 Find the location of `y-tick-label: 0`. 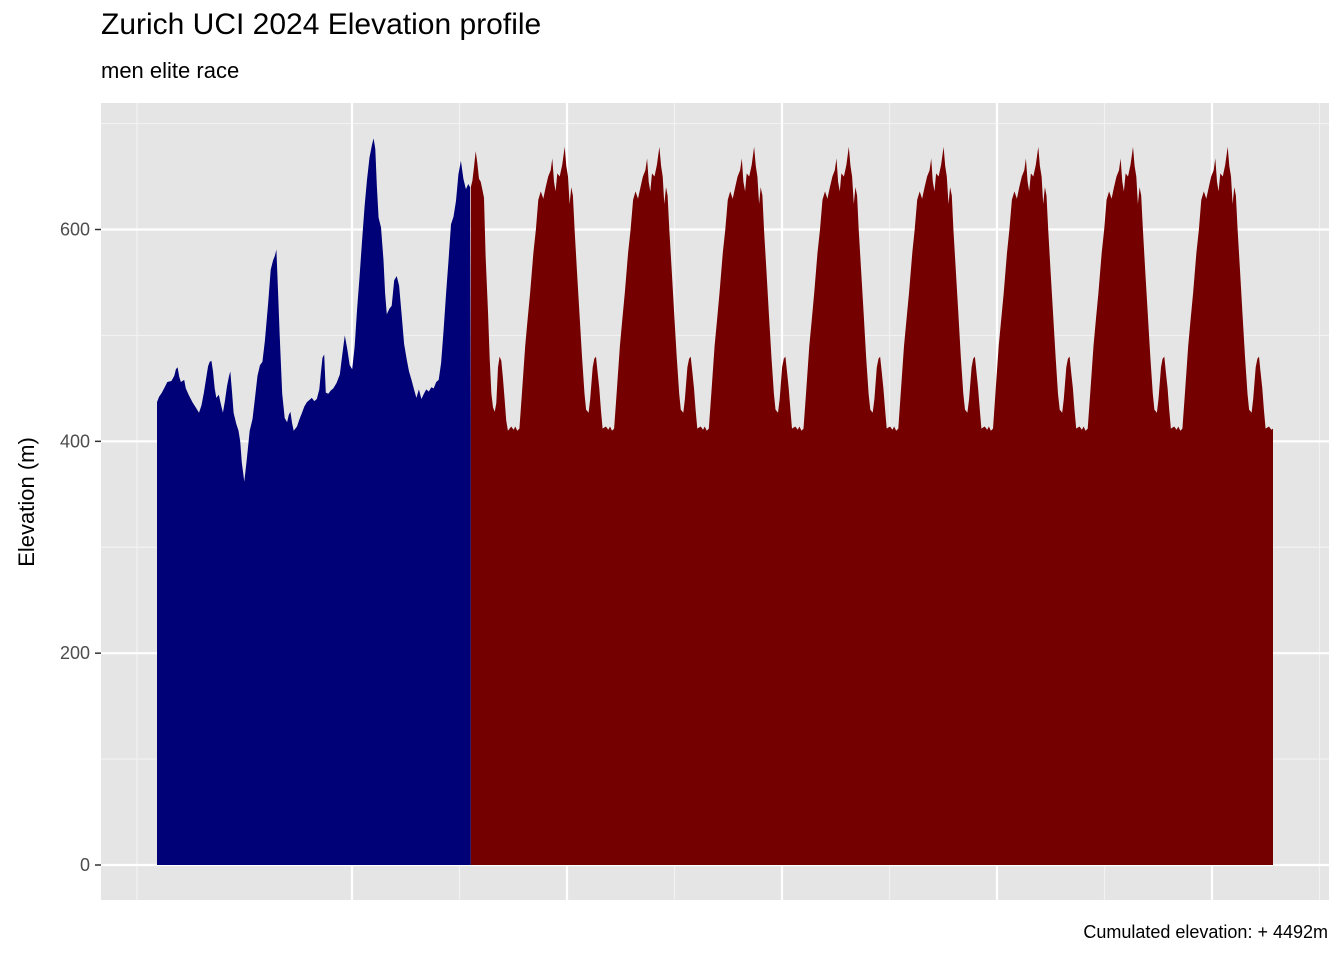

y-tick-label: 0 is located at coordinates (85, 865).